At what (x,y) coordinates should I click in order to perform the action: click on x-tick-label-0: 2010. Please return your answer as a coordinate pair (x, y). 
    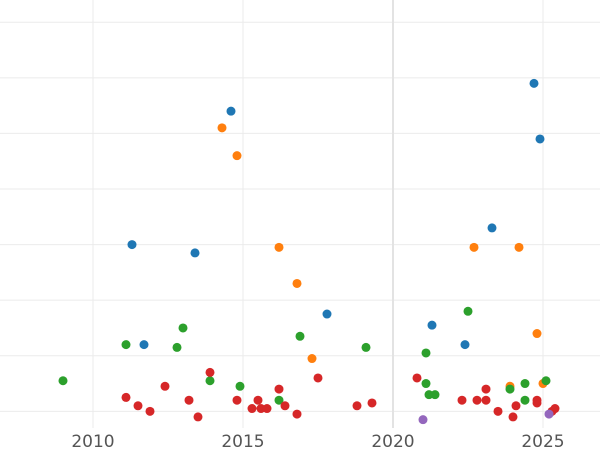
    Looking at the image, I should click on (92, 441).